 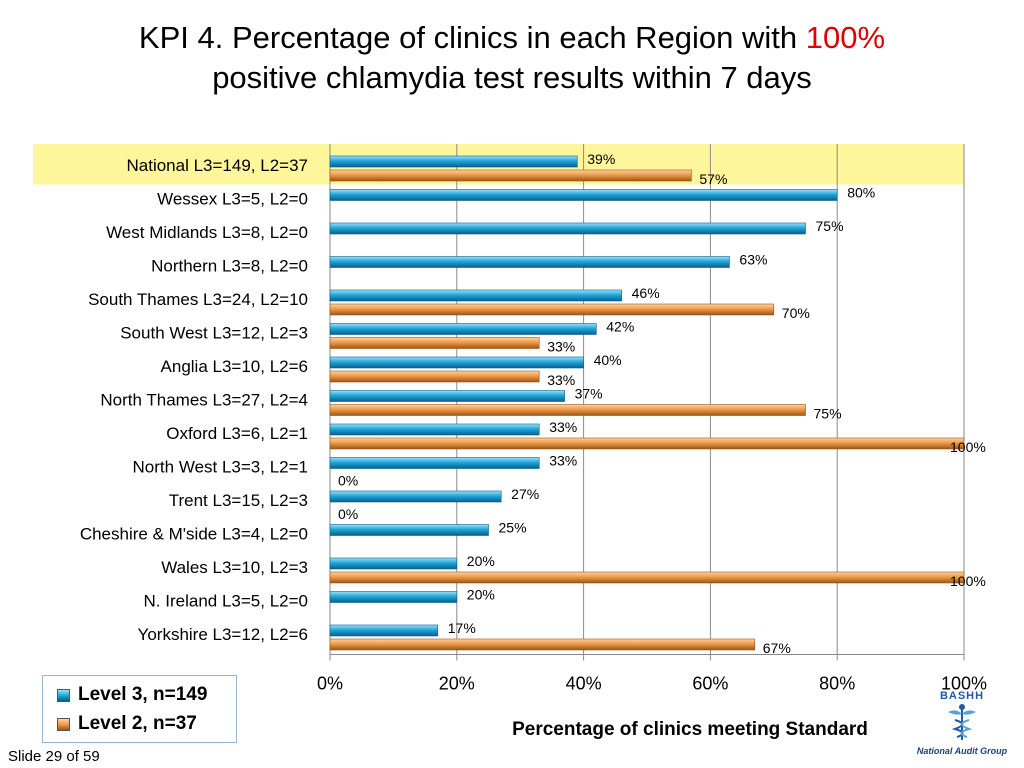 I want to click on data-label-level3: 27%, so click(x=525, y=494).